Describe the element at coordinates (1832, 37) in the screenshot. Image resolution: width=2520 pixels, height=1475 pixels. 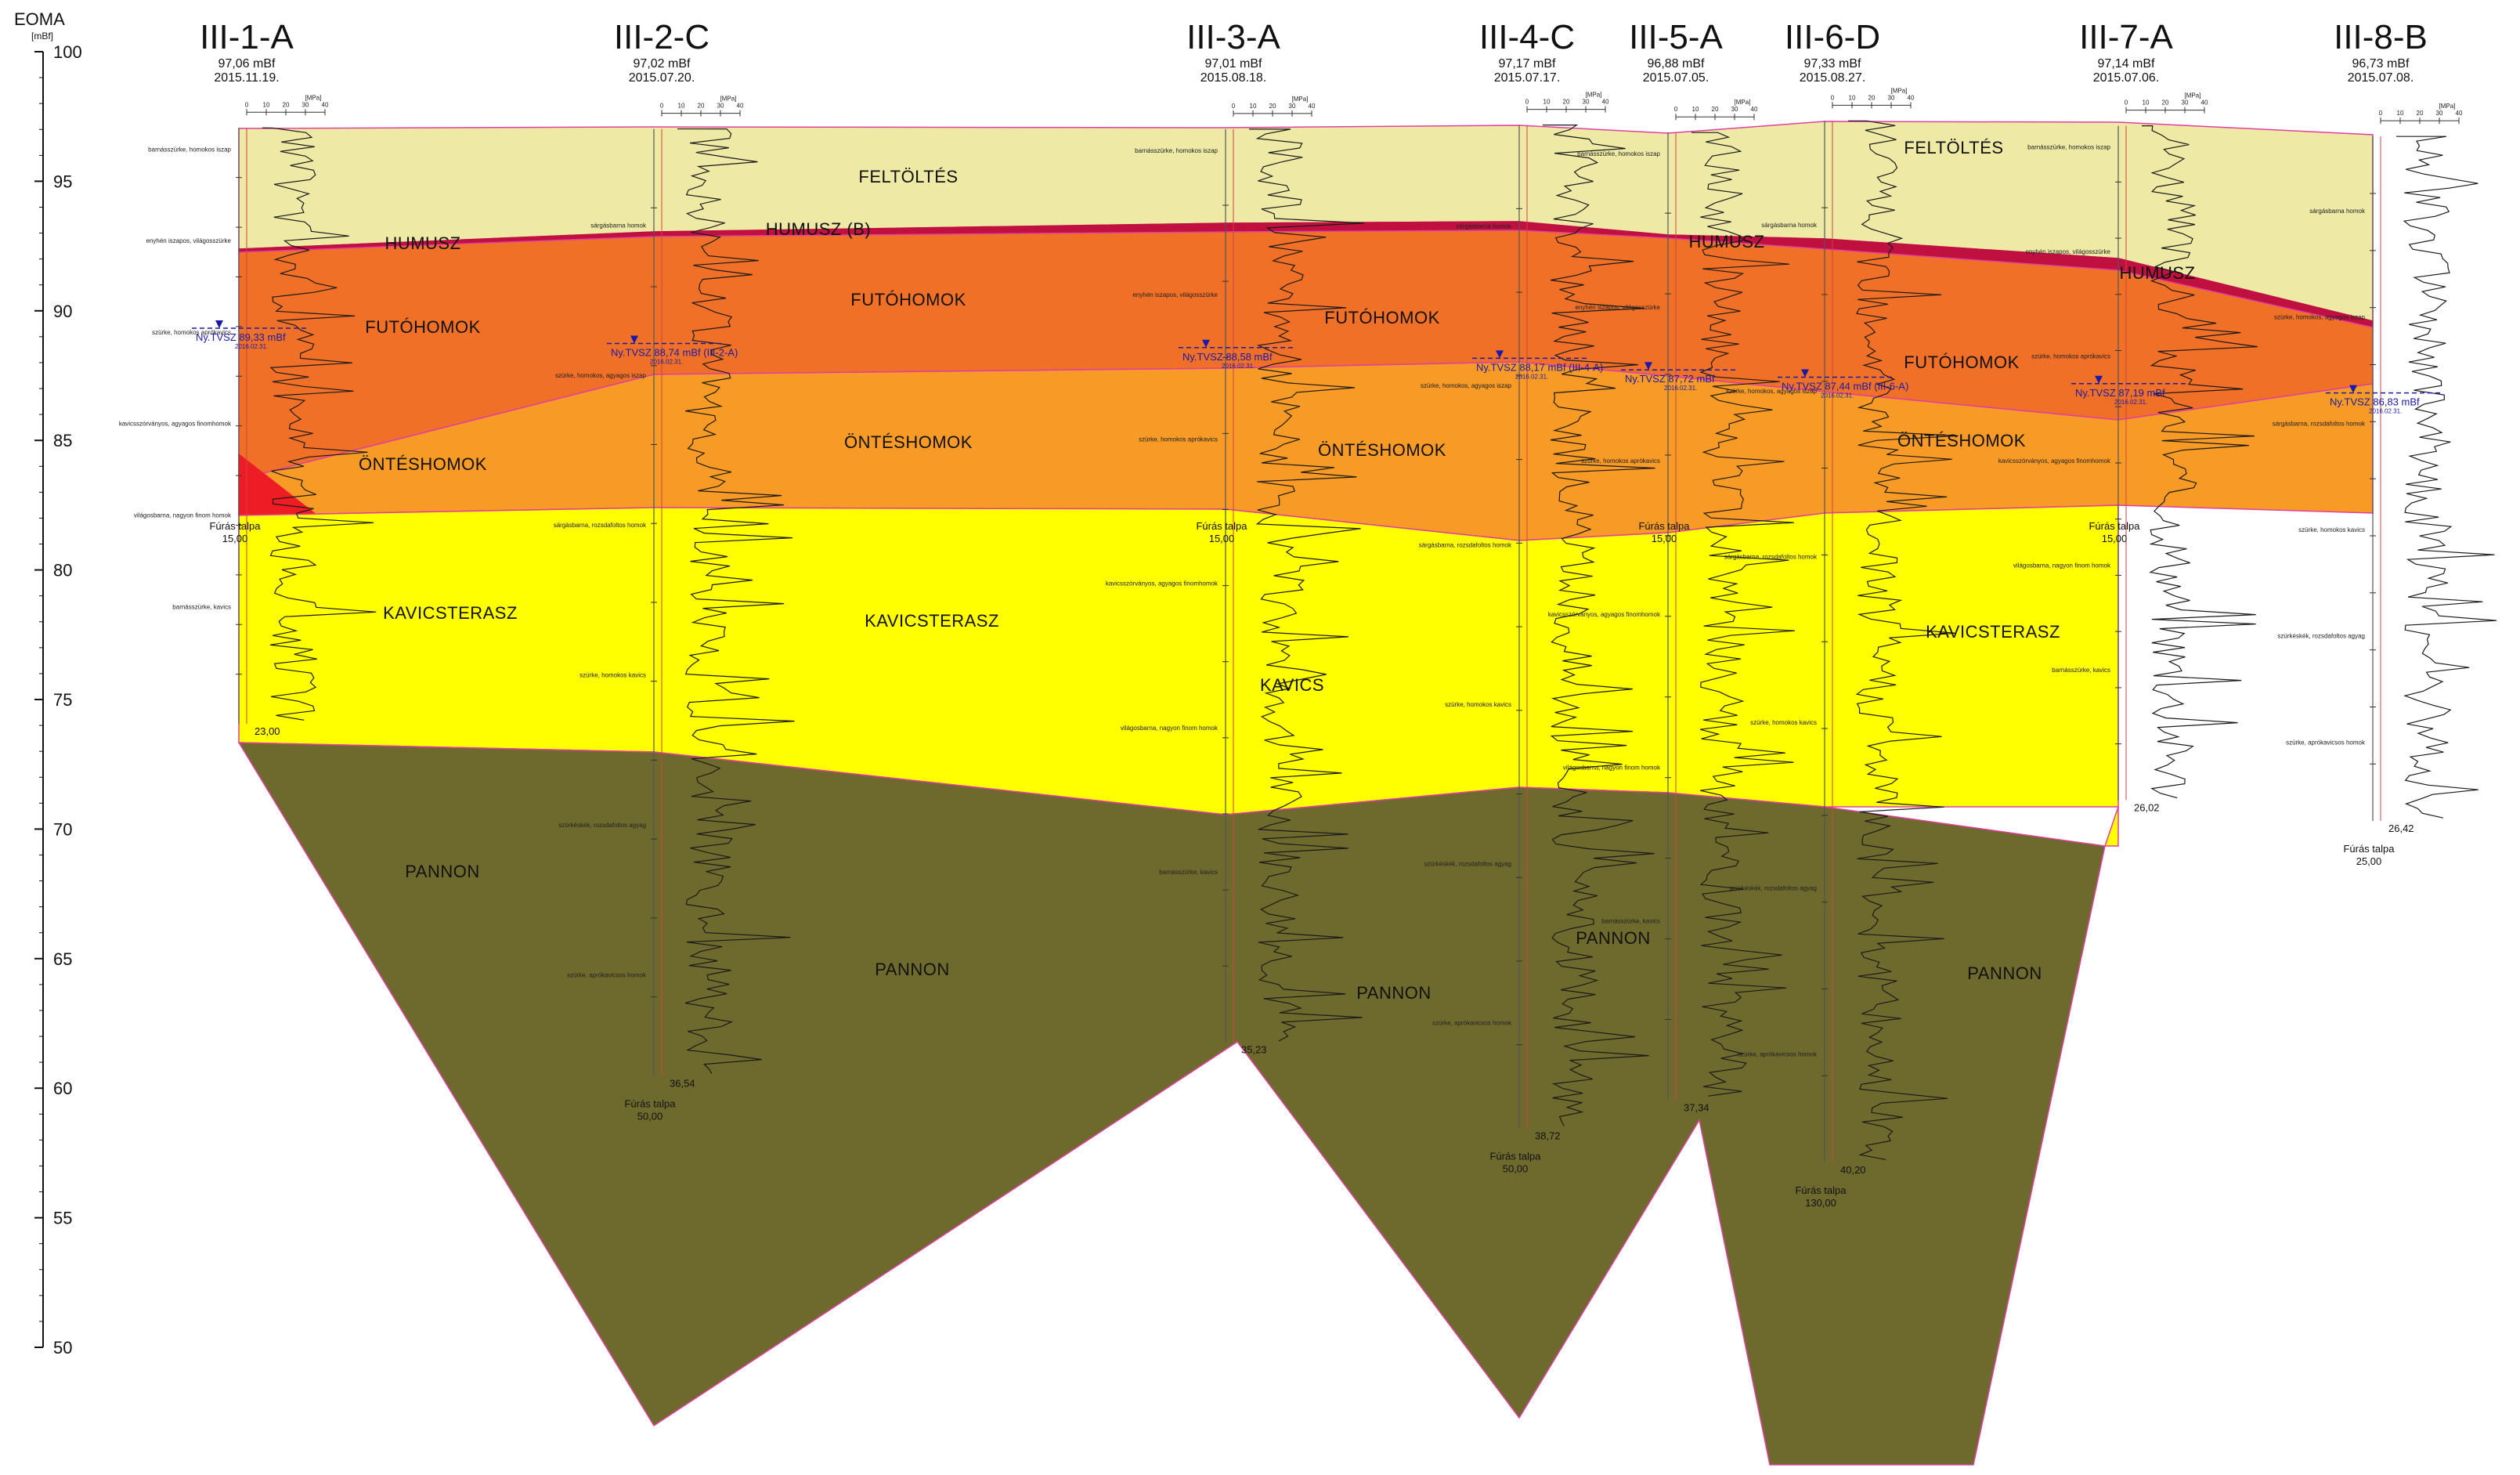
I see `borehole-name: III-6-D` at that location.